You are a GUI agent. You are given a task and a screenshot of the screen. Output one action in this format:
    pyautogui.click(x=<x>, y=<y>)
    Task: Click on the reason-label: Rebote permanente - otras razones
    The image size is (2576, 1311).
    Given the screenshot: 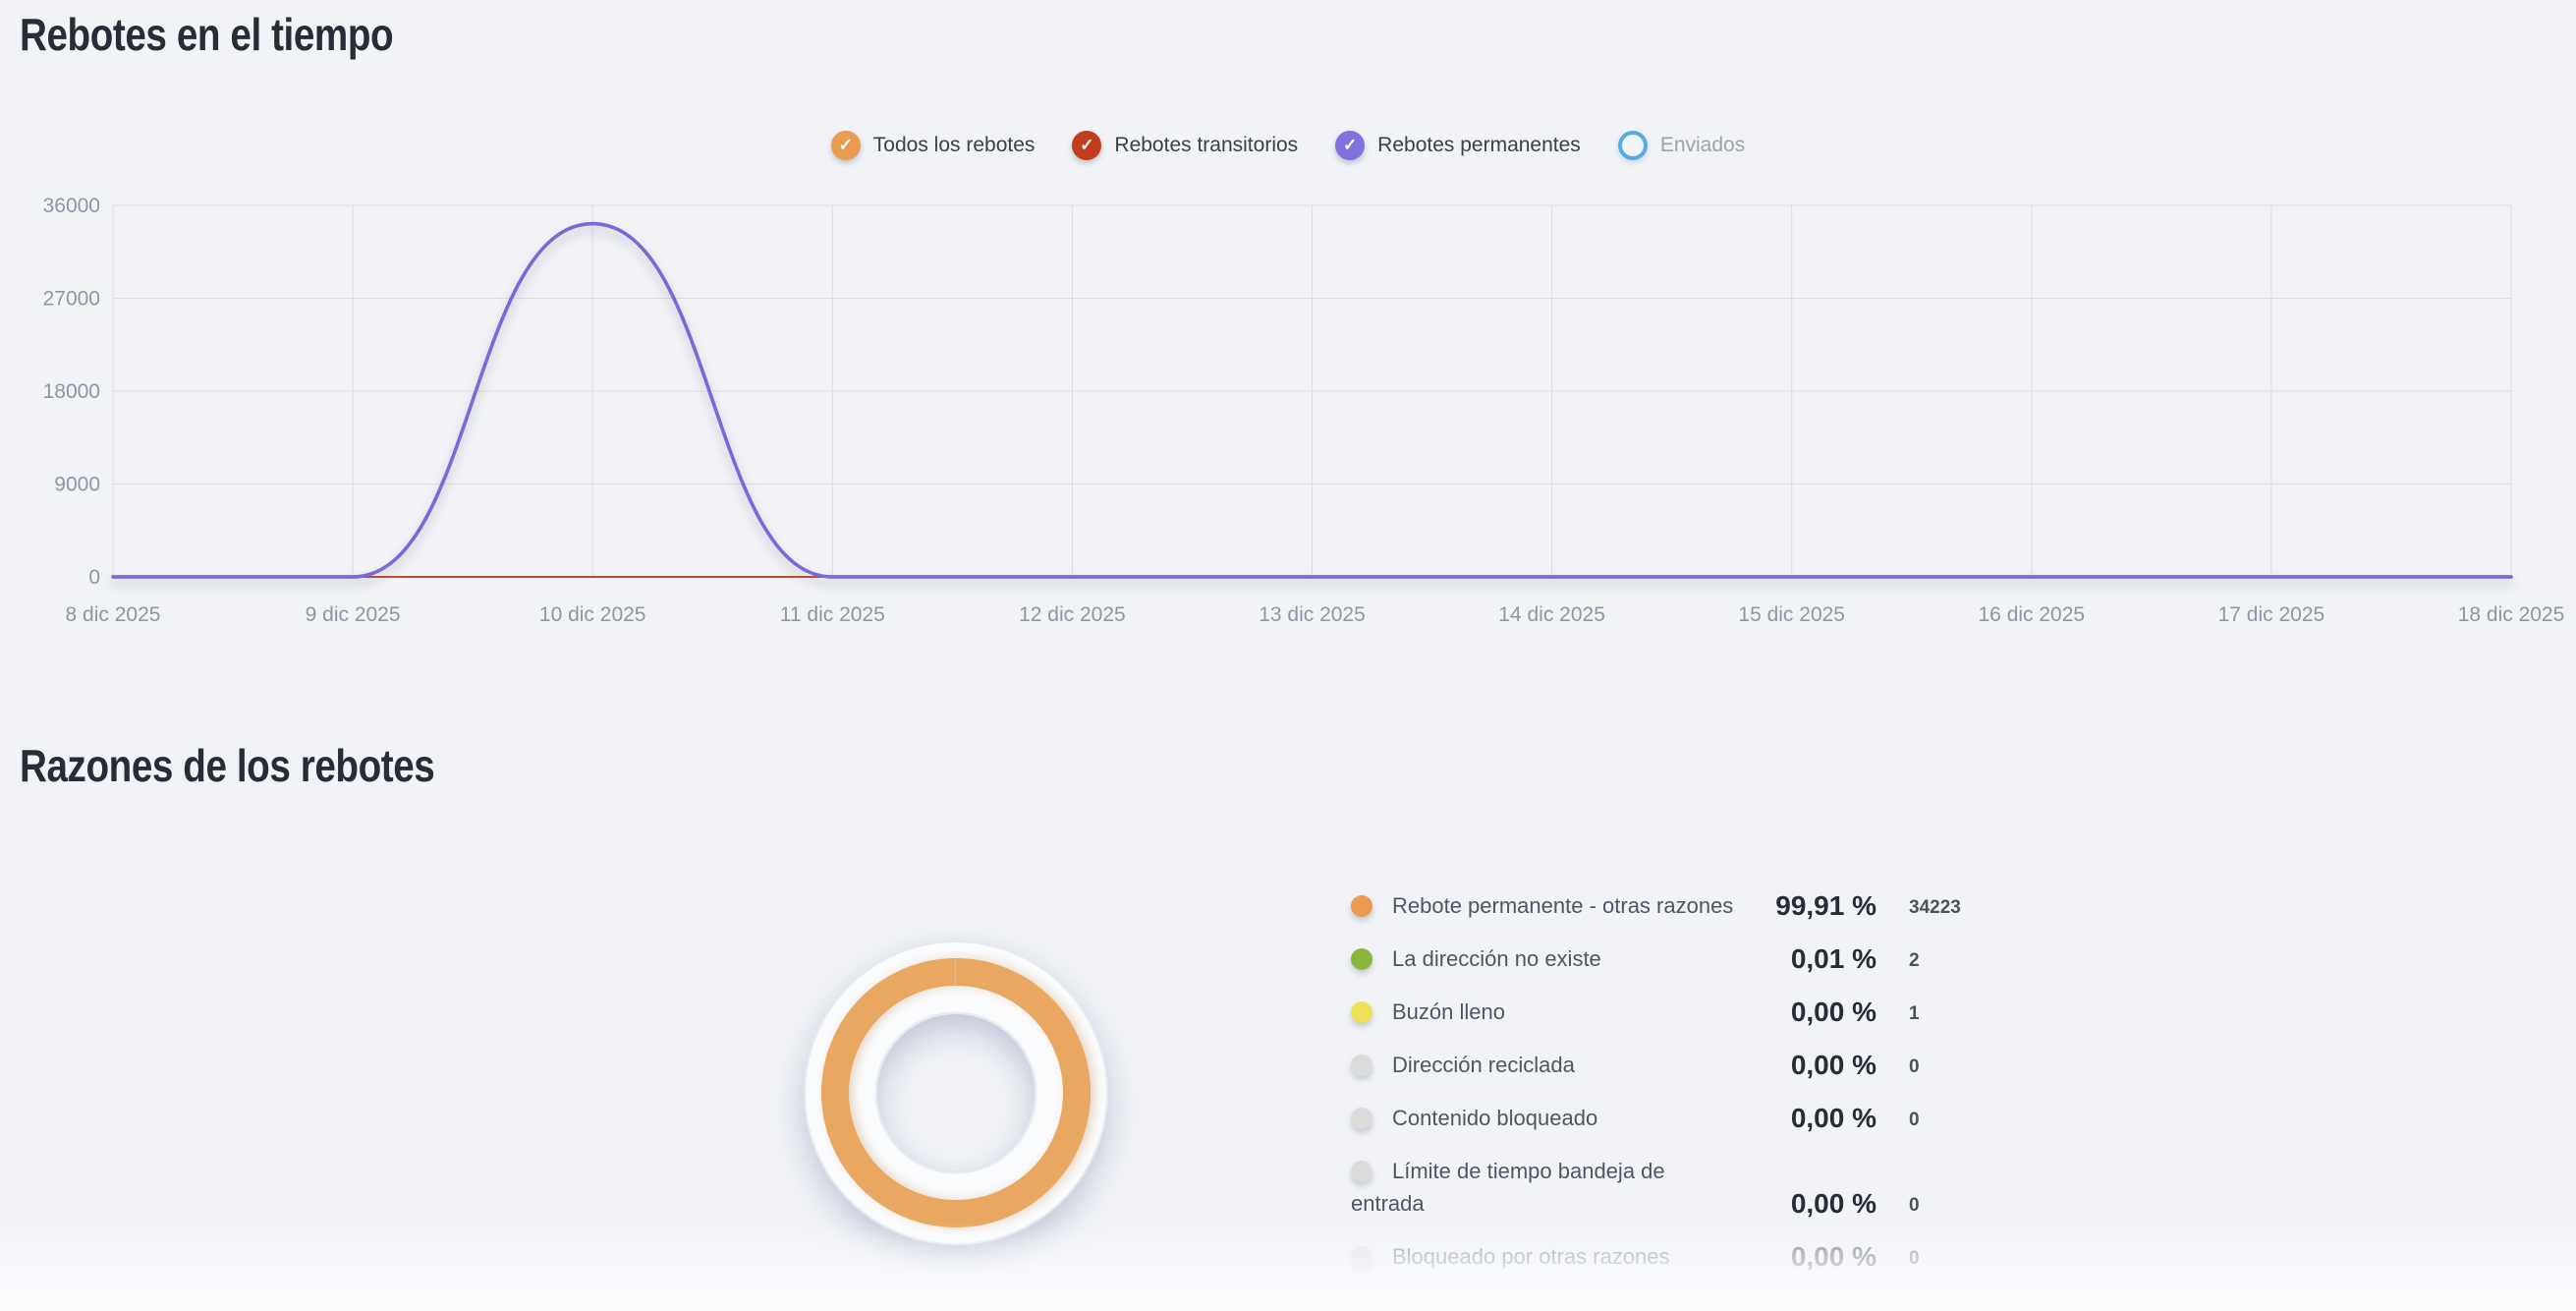 What is the action you would take?
    pyautogui.click(x=1542, y=905)
    